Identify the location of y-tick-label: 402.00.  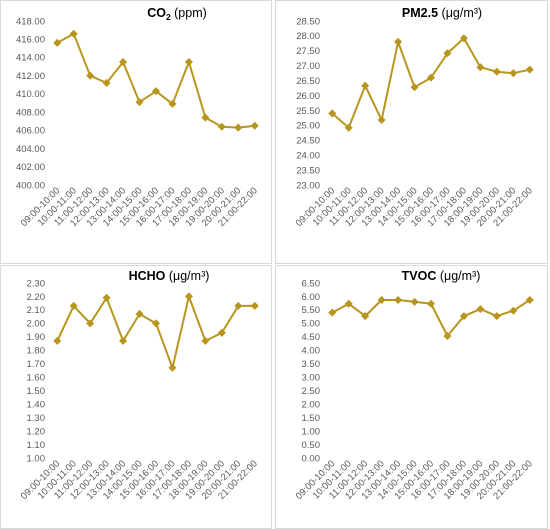
(30, 167).